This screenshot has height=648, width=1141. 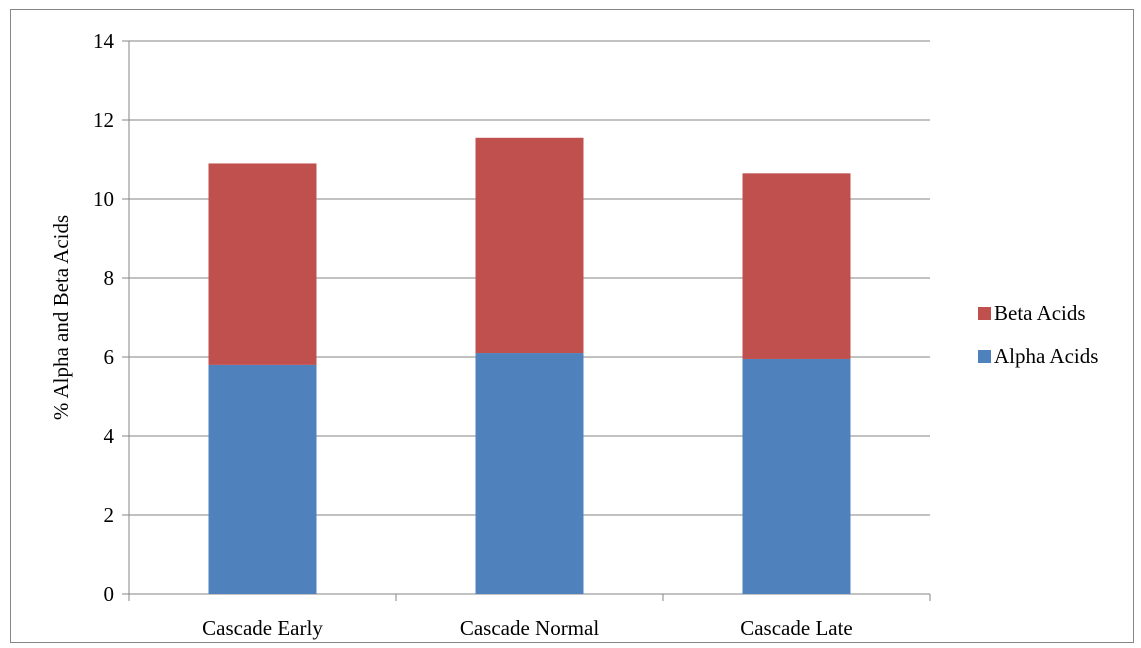 I want to click on legend: Beta Acids Alpha Acids, so click(x=1038, y=334).